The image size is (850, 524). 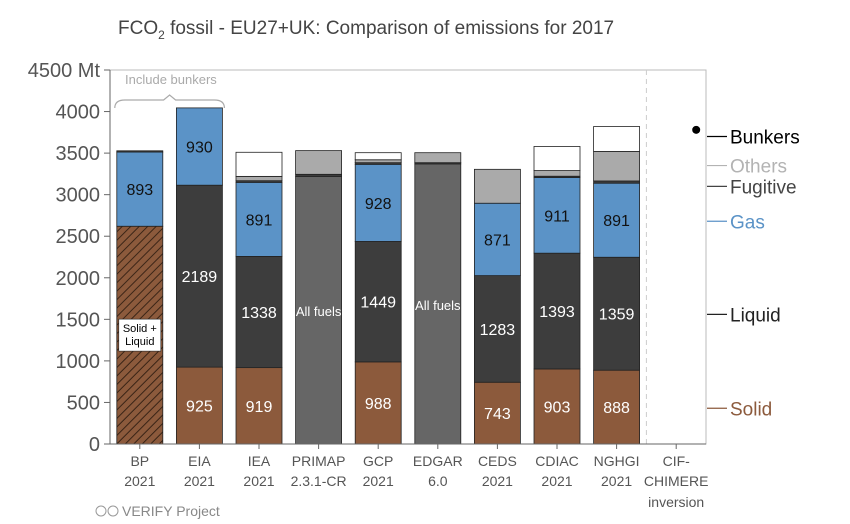 What do you see at coordinates (139, 190) in the screenshot?
I see `segment-value-label: 893` at bounding box center [139, 190].